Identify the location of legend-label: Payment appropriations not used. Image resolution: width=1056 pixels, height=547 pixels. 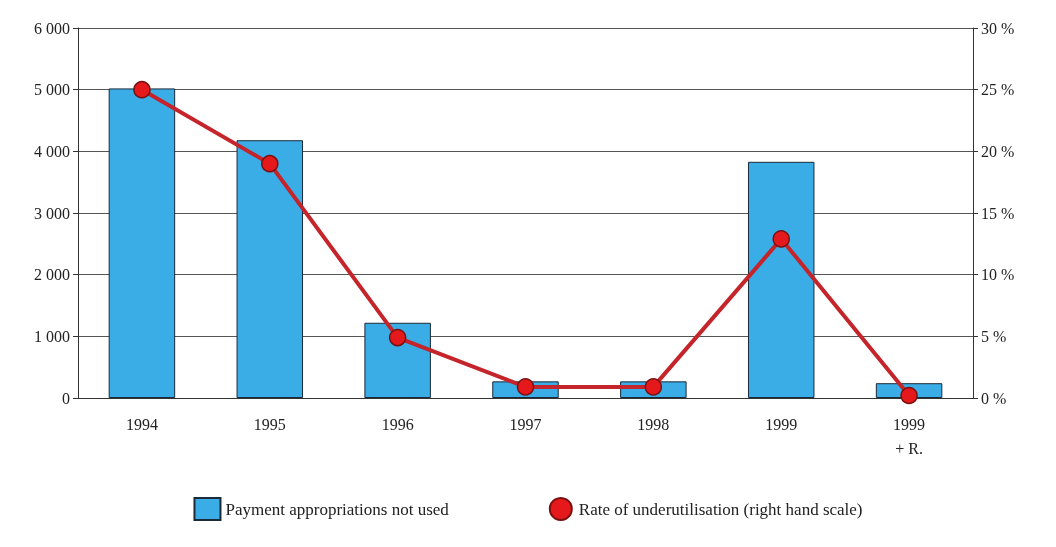
(337, 509).